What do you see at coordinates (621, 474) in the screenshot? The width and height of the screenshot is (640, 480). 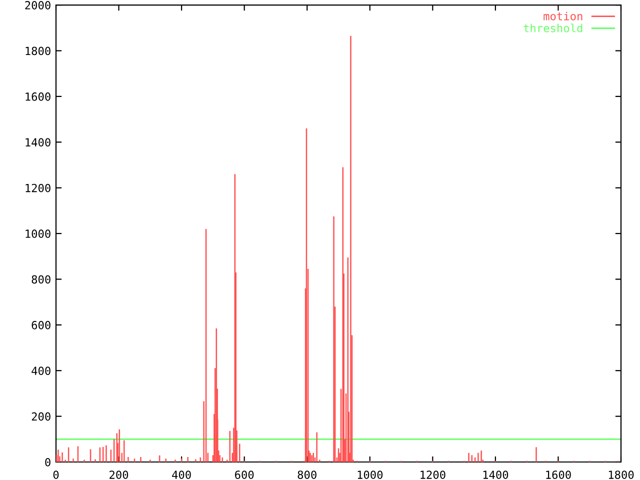 I see `x-tick-label: 1800` at bounding box center [621, 474].